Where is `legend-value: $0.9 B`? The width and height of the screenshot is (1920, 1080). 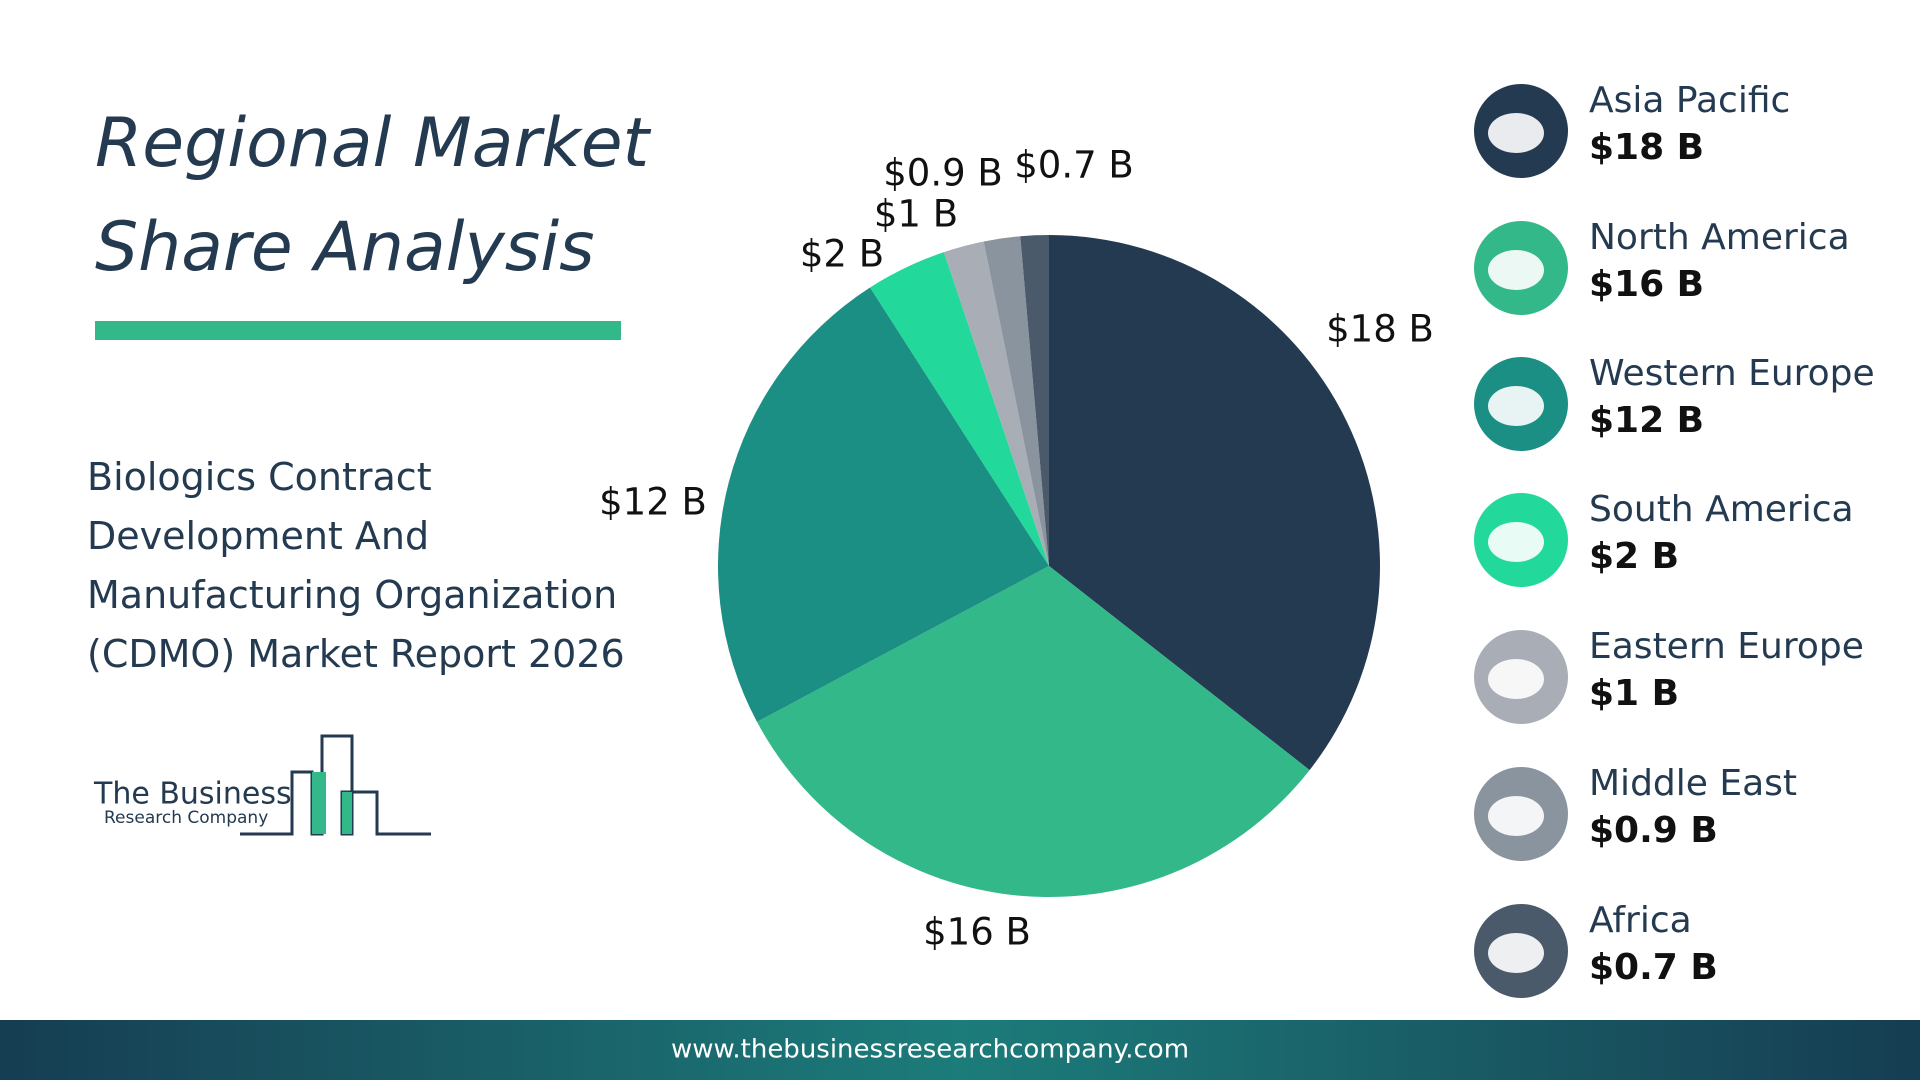
legend-value: $0.9 B is located at coordinates (1653, 830).